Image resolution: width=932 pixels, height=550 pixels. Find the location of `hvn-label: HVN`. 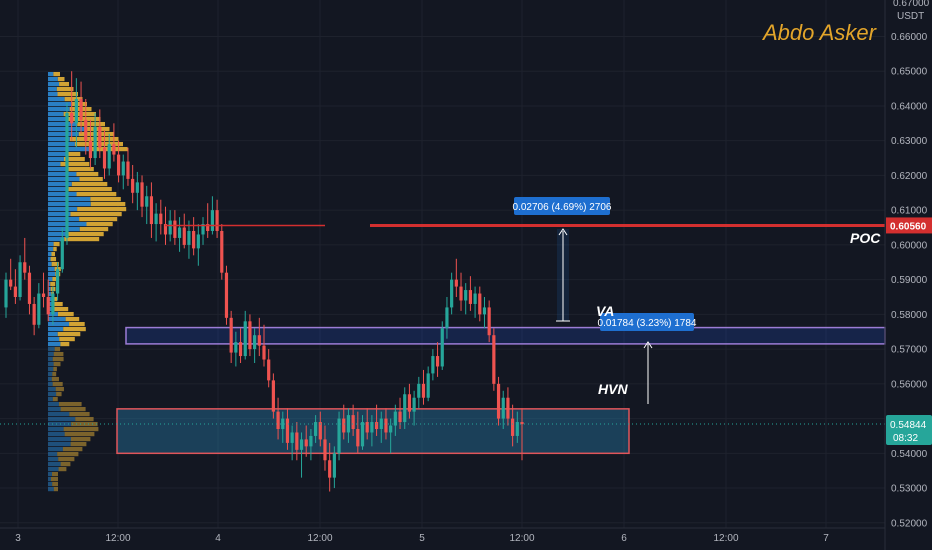

hvn-label: HVN is located at coordinates (613, 389).